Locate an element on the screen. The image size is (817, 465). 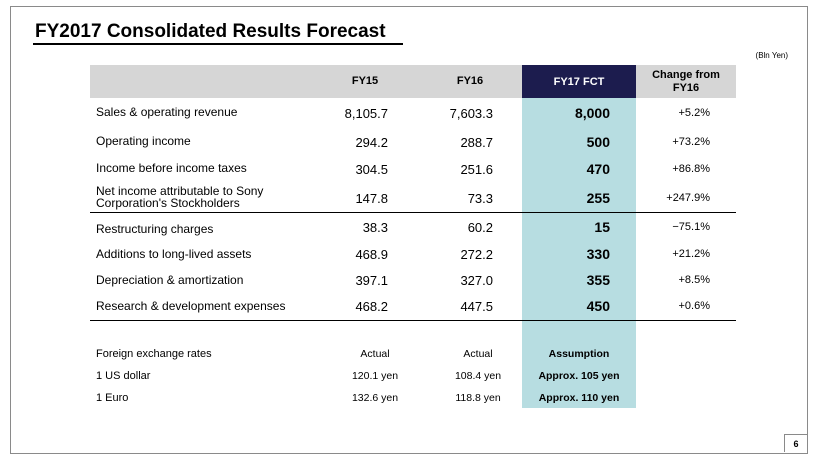
row-fy17: 355 is located at coordinates (598, 280).